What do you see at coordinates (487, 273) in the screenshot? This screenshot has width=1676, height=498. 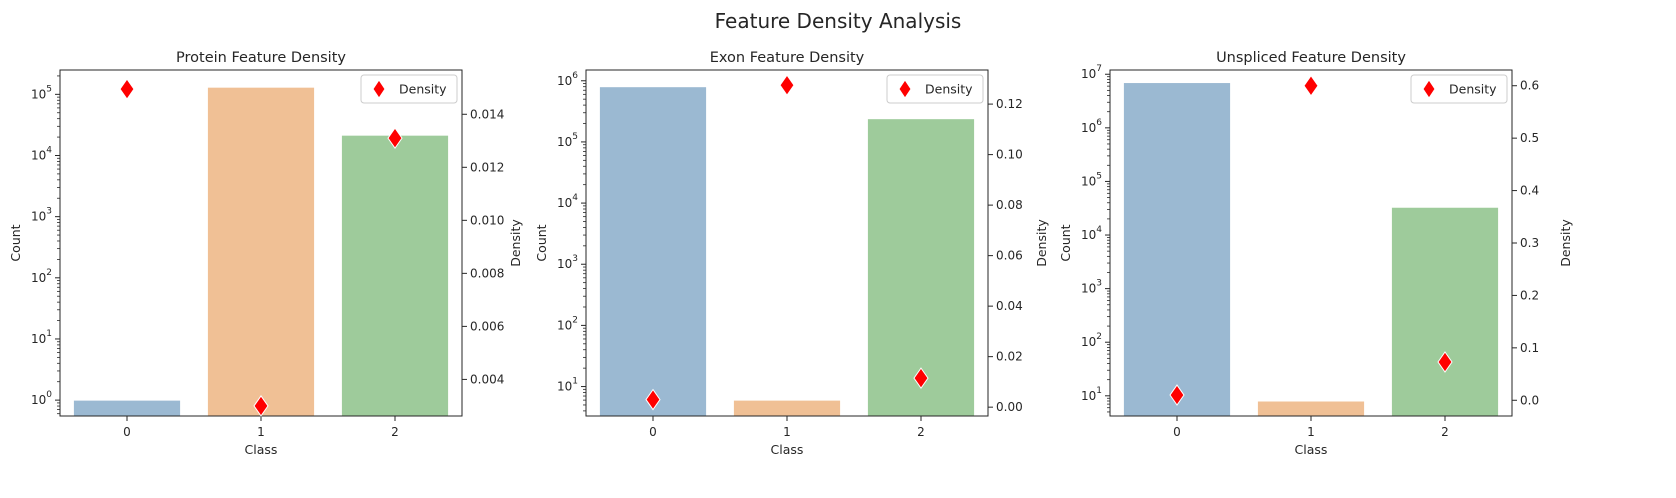 I see `y2-tick-label: 0.008` at bounding box center [487, 273].